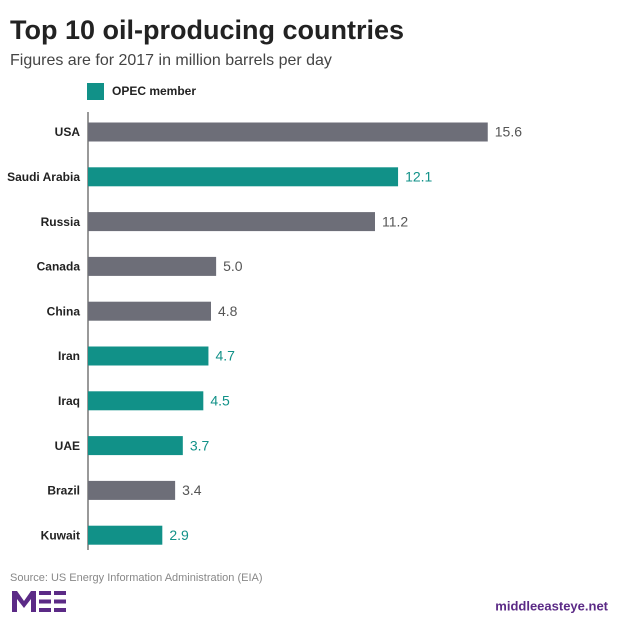  I want to click on chart-title: Top 10 oil-producing countries, so click(207, 30).